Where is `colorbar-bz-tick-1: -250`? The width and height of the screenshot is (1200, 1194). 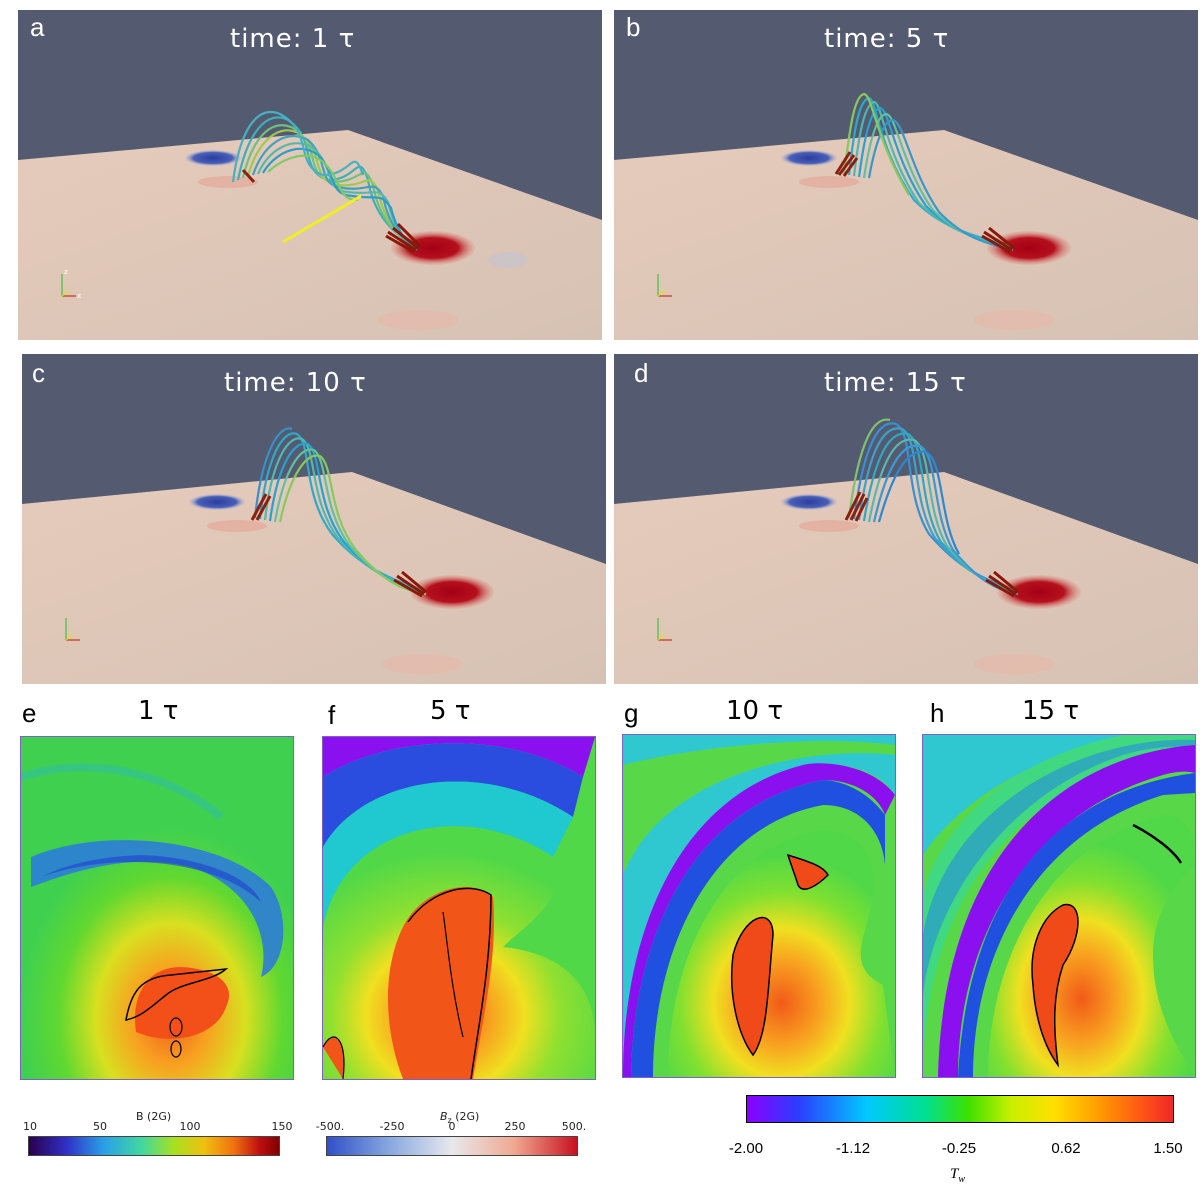 colorbar-bz-tick-1: -250 is located at coordinates (392, 1126).